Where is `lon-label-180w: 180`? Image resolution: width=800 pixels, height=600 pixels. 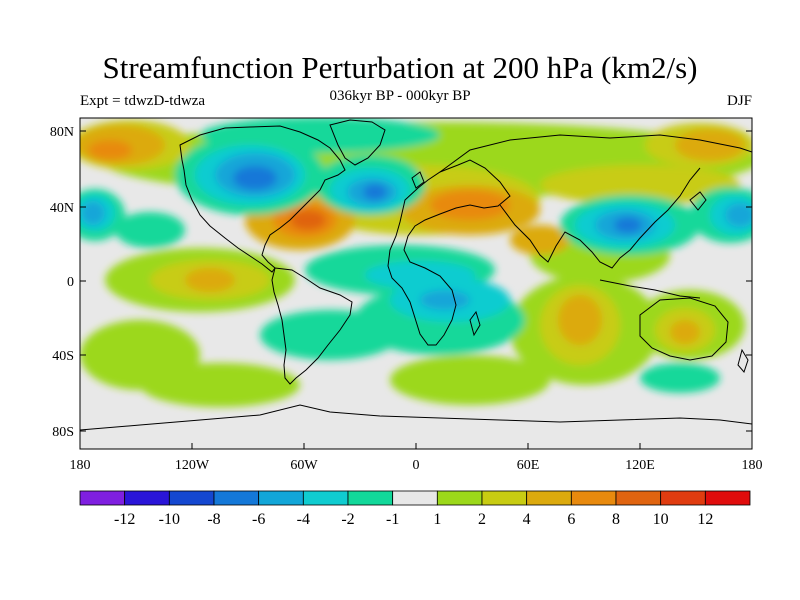 lon-label-180w: 180 is located at coordinates (80, 465).